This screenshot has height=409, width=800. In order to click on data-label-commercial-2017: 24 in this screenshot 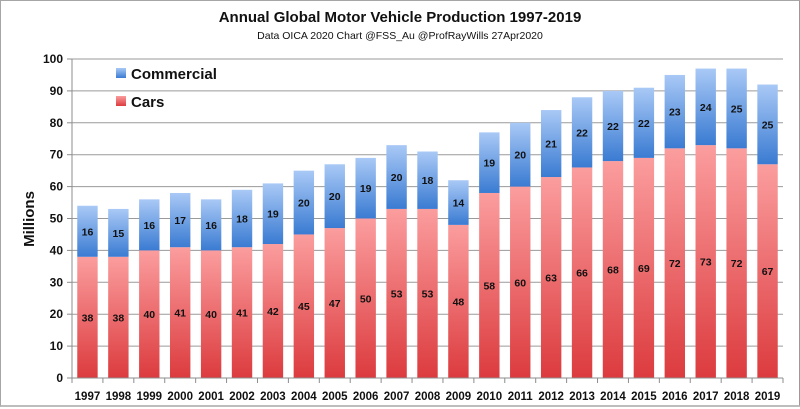, I will do `click(706, 108)`.